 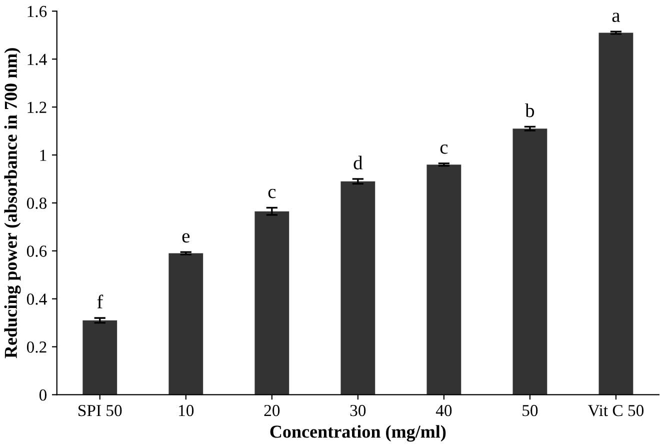 What do you see at coordinates (36, 251) in the screenshot?
I see `y-tick-label: 0.6` at bounding box center [36, 251].